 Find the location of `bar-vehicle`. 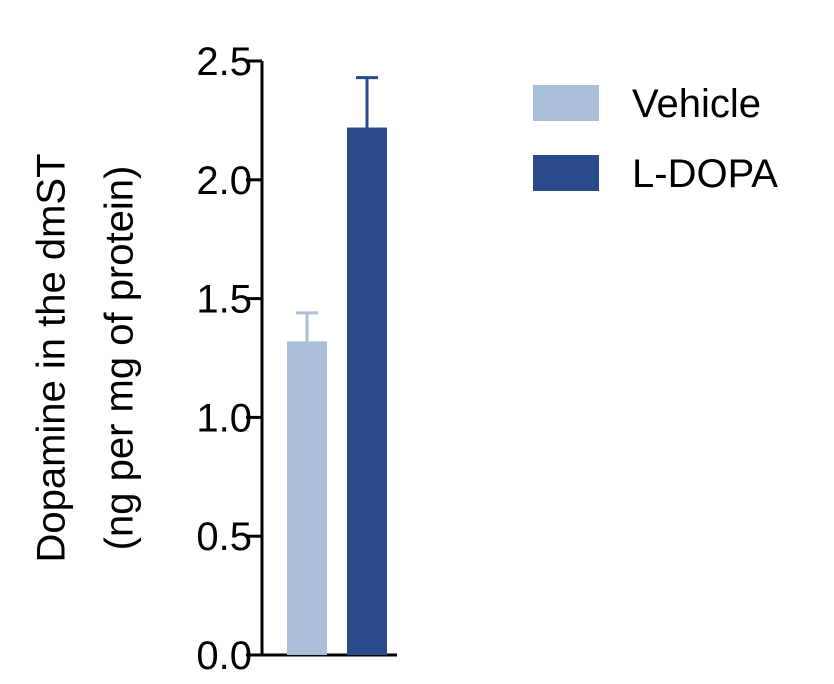

bar-vehicle is located at coordinates (307, 498).